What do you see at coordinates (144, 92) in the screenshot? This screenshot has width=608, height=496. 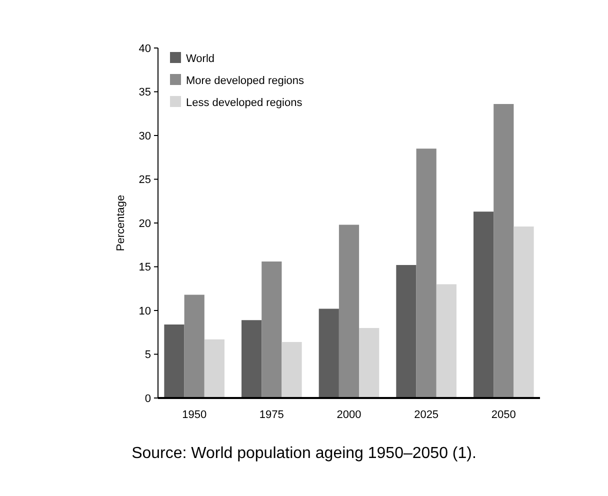 I see `y-tick-label: 35` at bounding box center [144, 92].